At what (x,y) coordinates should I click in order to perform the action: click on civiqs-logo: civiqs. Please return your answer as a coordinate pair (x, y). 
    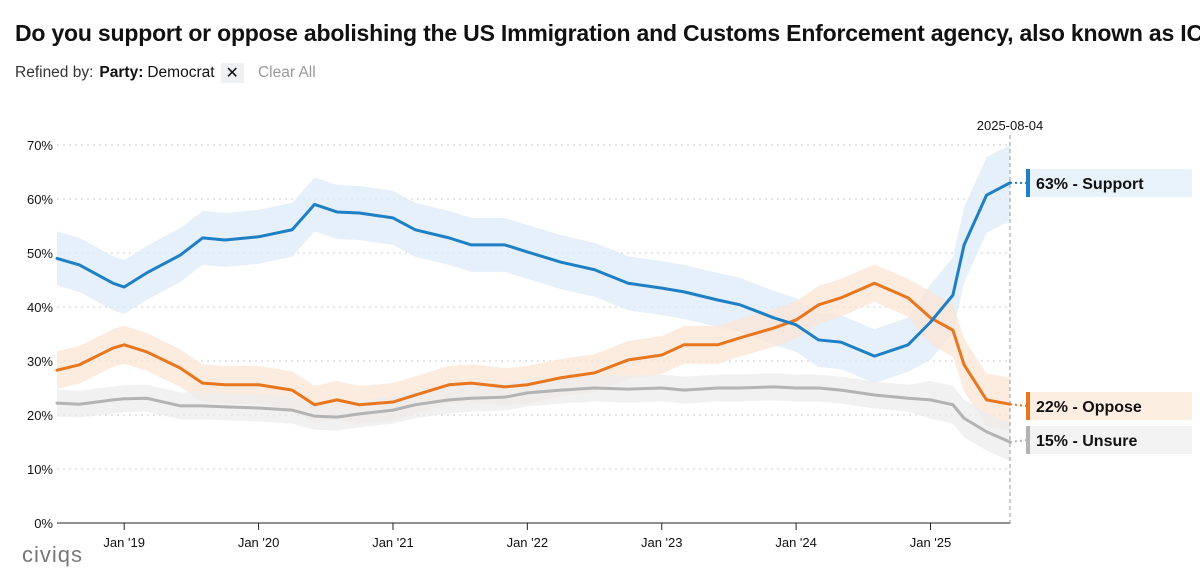
    Looking at the image, I should click on (52, 555).